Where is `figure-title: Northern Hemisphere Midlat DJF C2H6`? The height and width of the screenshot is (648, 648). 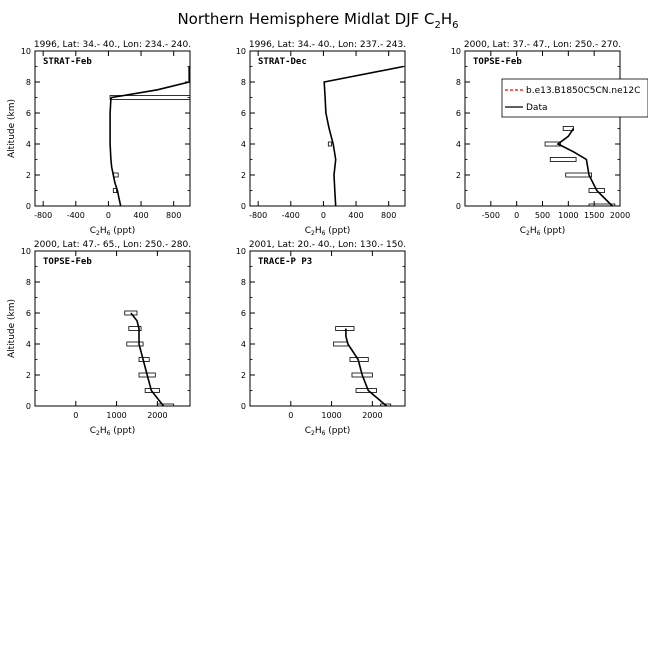 figure-title: Northern Hemisphere Midlat DJF C2H6 is located at coordinates (317, 20).